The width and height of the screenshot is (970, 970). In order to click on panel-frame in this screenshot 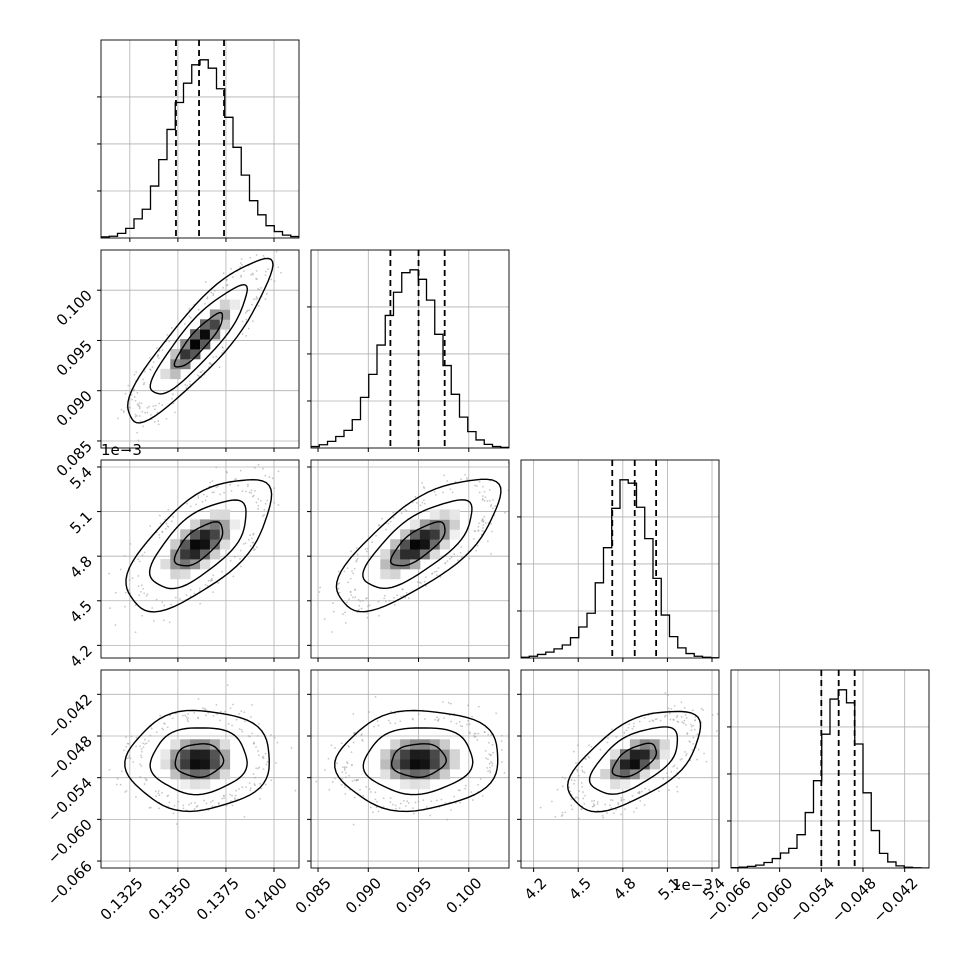, I will do `click(200, 139)`.